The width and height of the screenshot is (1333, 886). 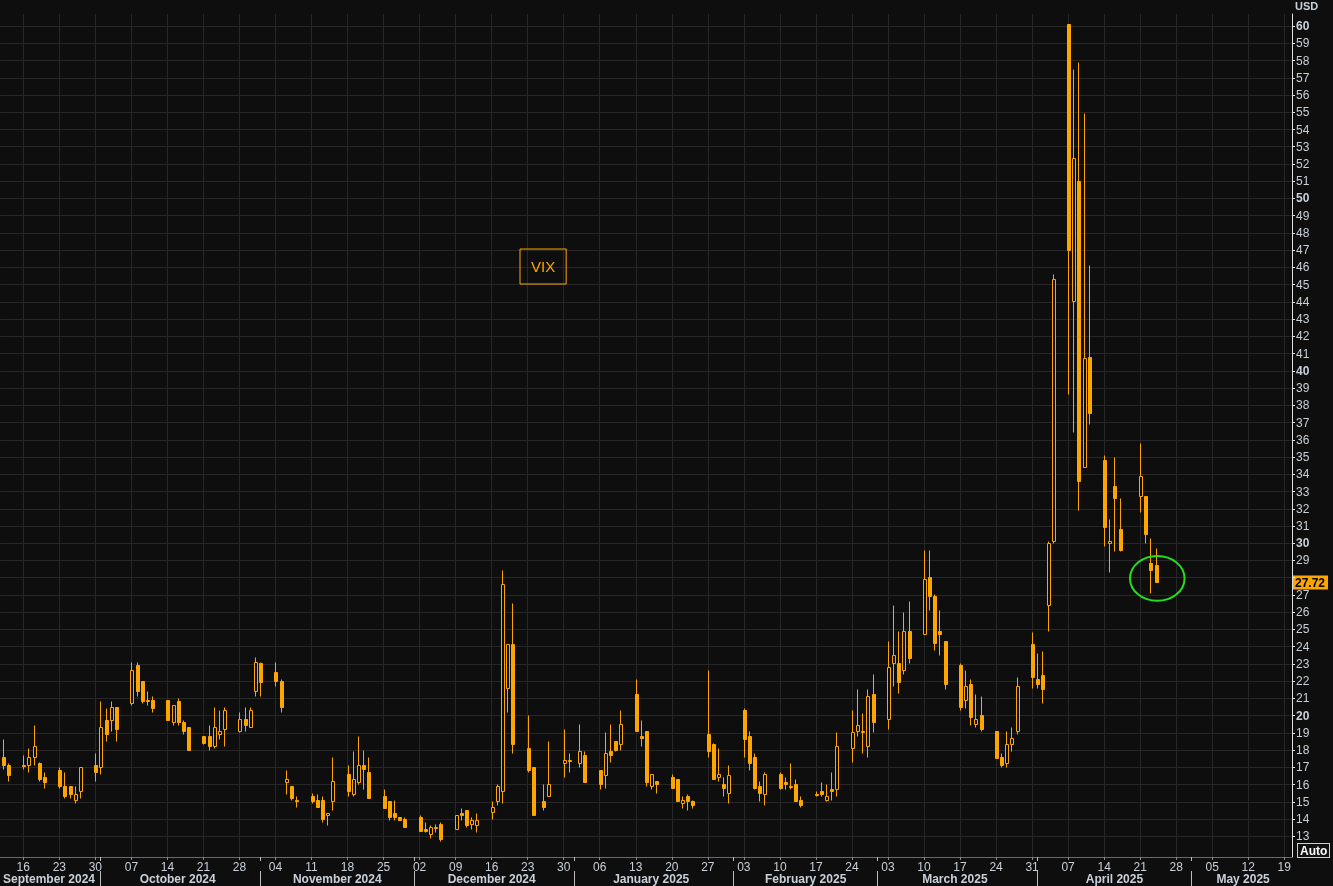 What do you see at coordinates (1310, 582) in the screenshot?
I see `text: 27.72` at bounding box center [1310, 582].